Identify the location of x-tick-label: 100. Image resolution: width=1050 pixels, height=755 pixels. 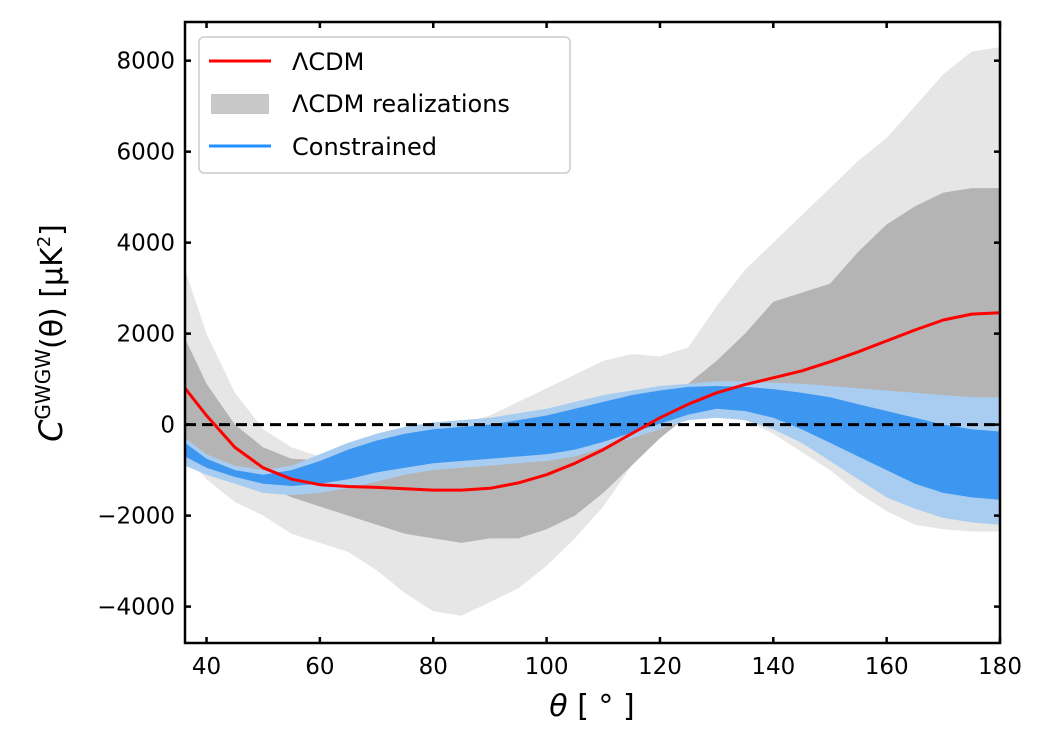
(547, 667).